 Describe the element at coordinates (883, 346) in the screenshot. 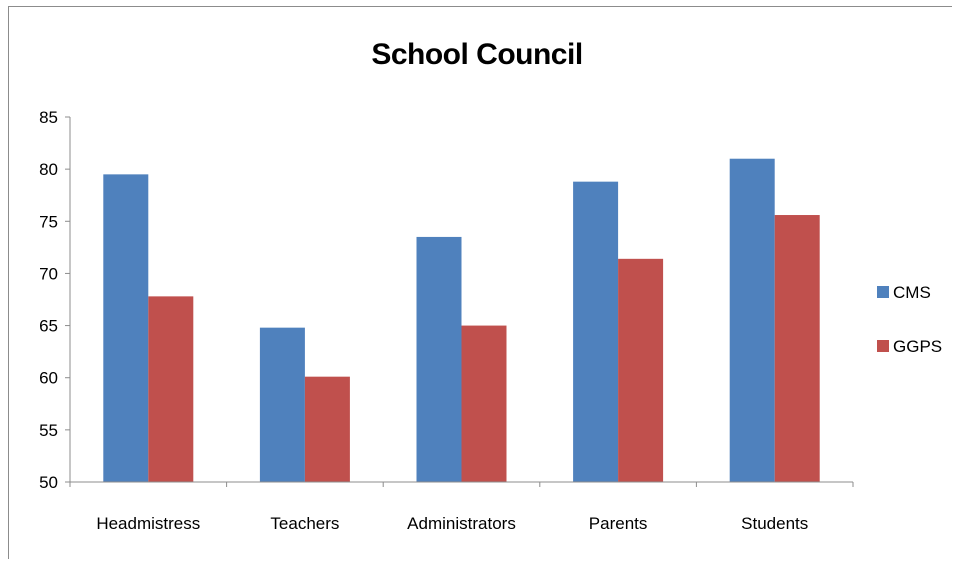

I see `legend-swatch-ggps` at that location.